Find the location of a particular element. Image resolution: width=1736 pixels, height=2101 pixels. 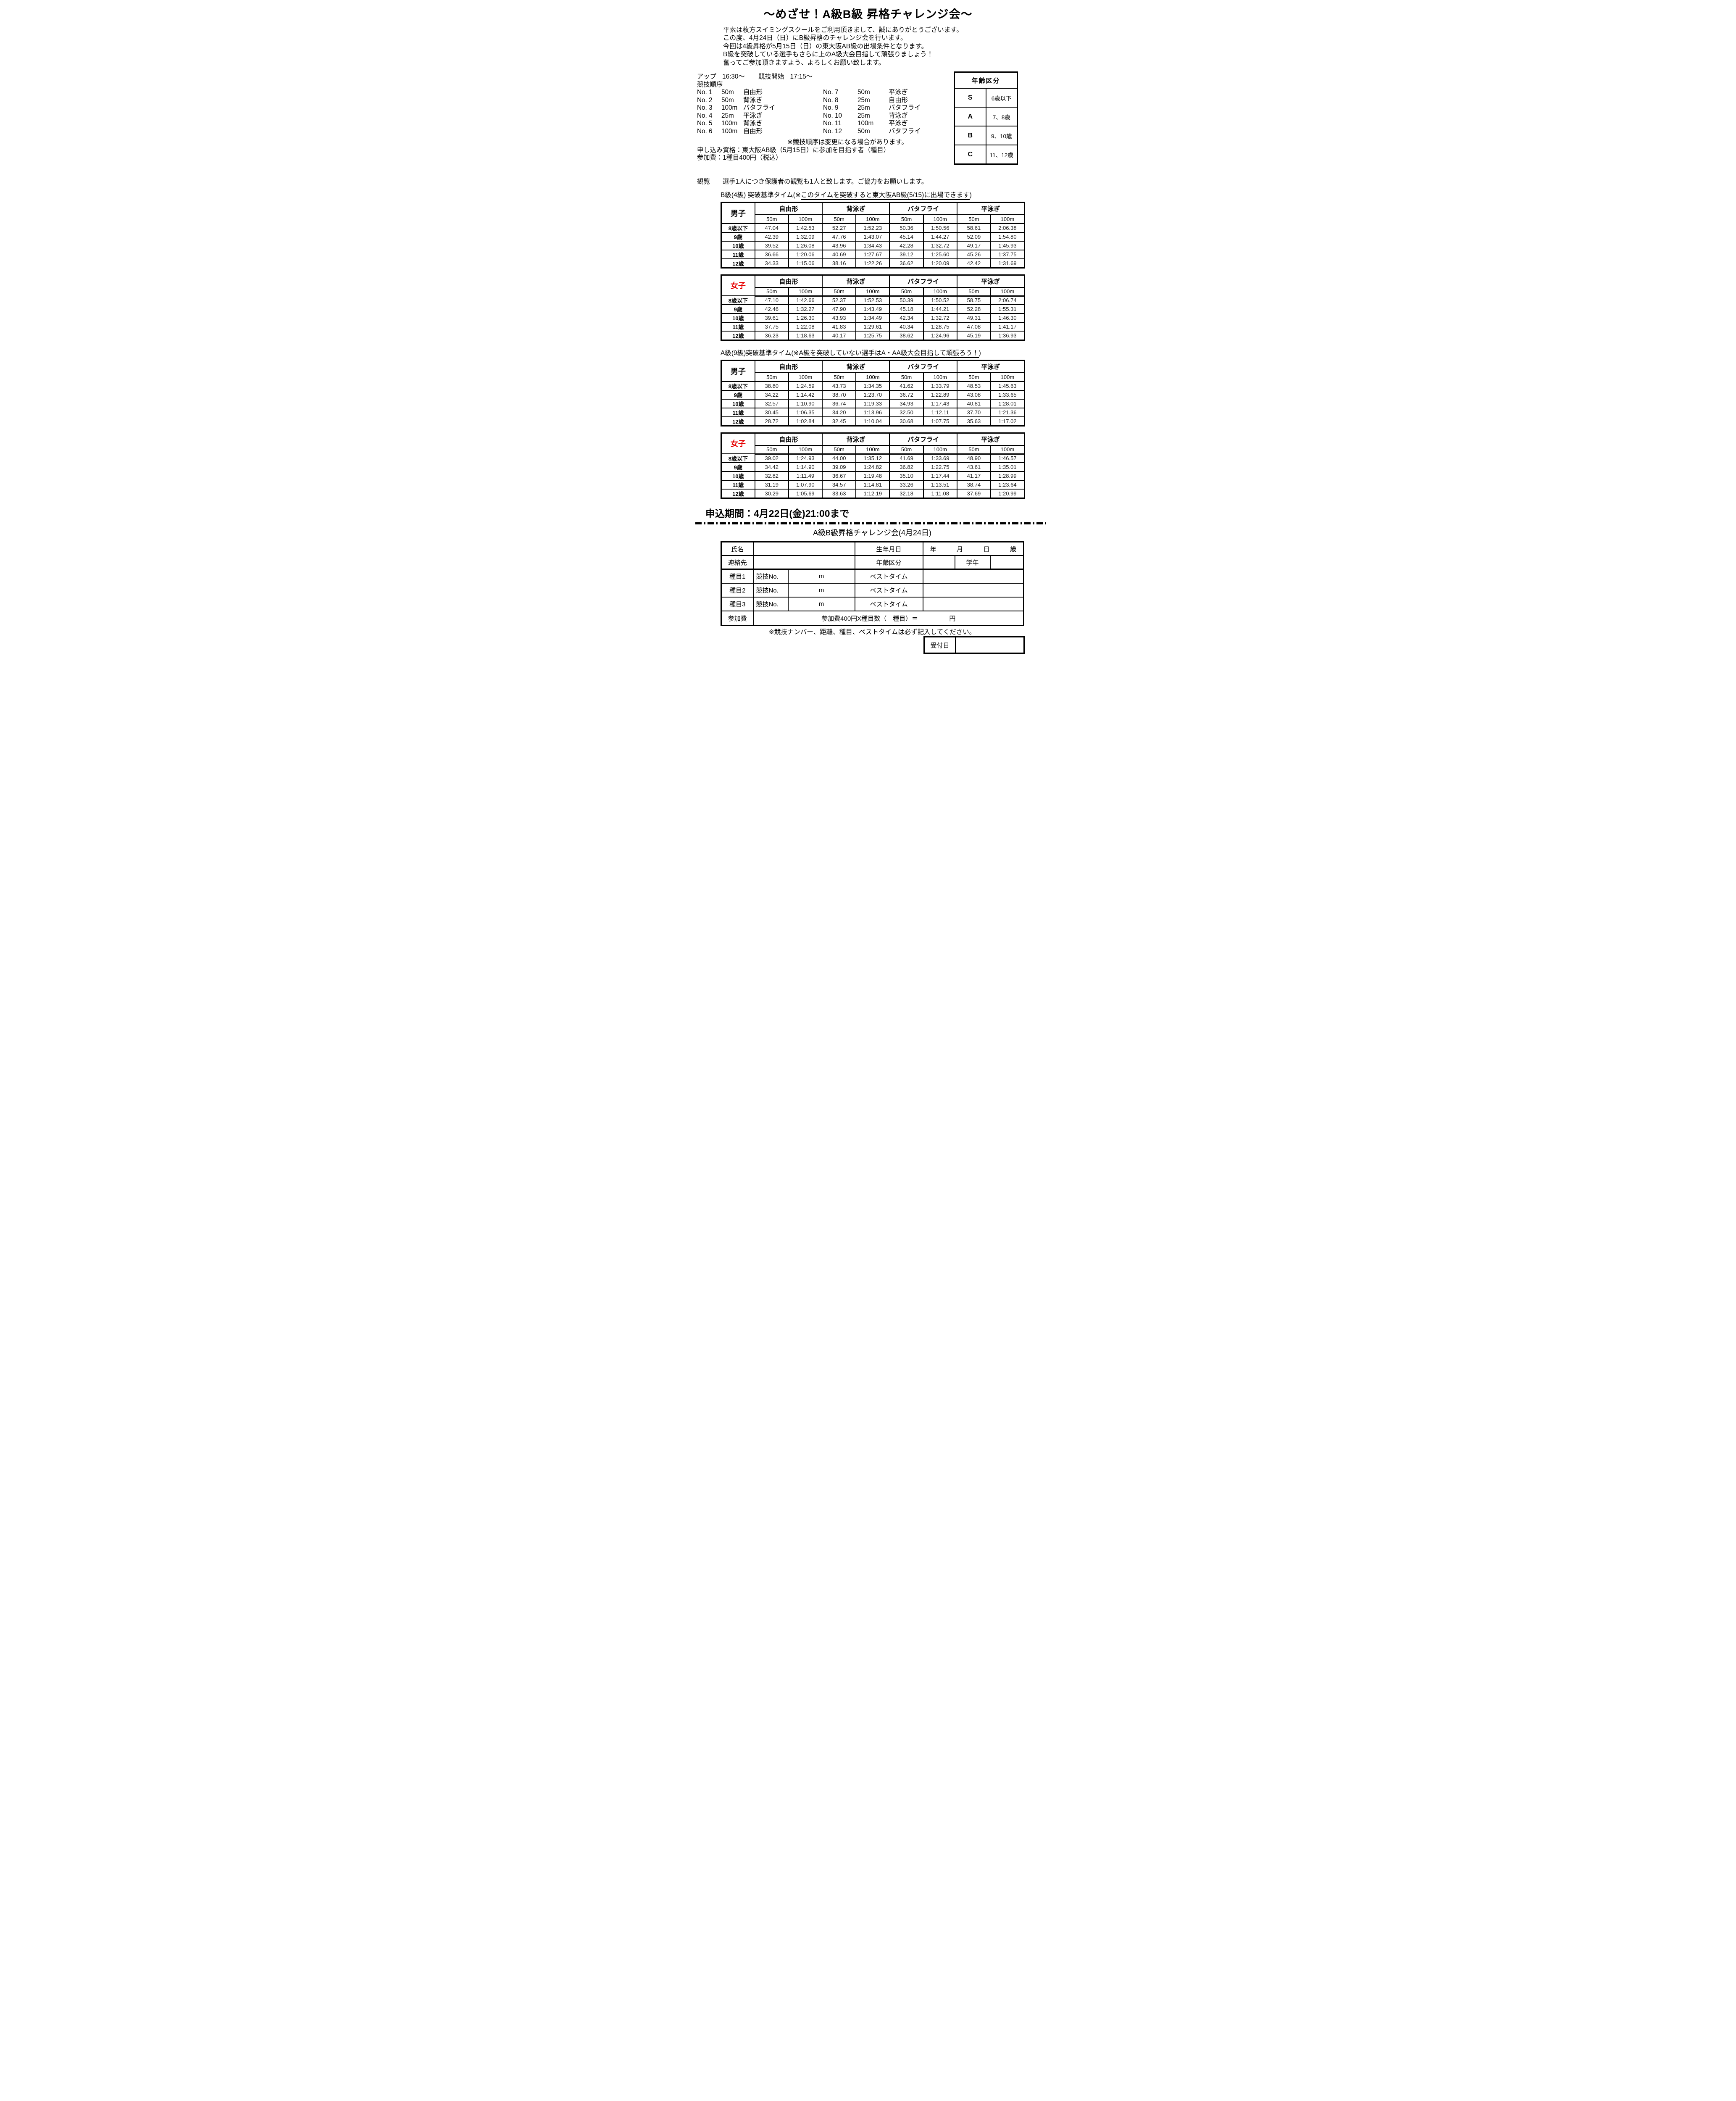

time-value: 42.39 is located at coordinates (771, 237).